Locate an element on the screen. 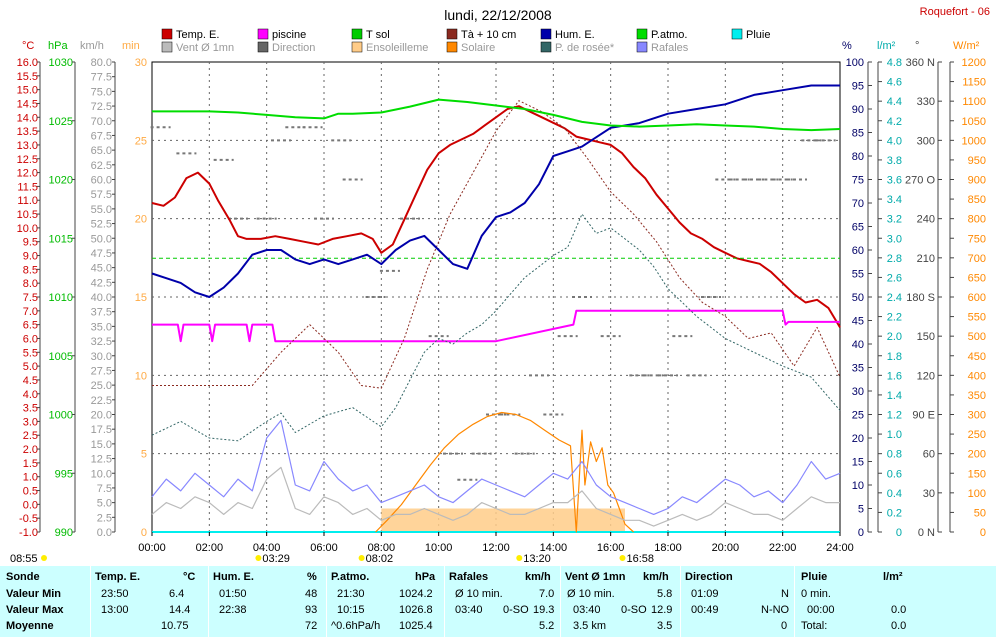 This screenshot has height=637, width=996. rain-tick-label: 2.4 is located at coordinates (894, 298).